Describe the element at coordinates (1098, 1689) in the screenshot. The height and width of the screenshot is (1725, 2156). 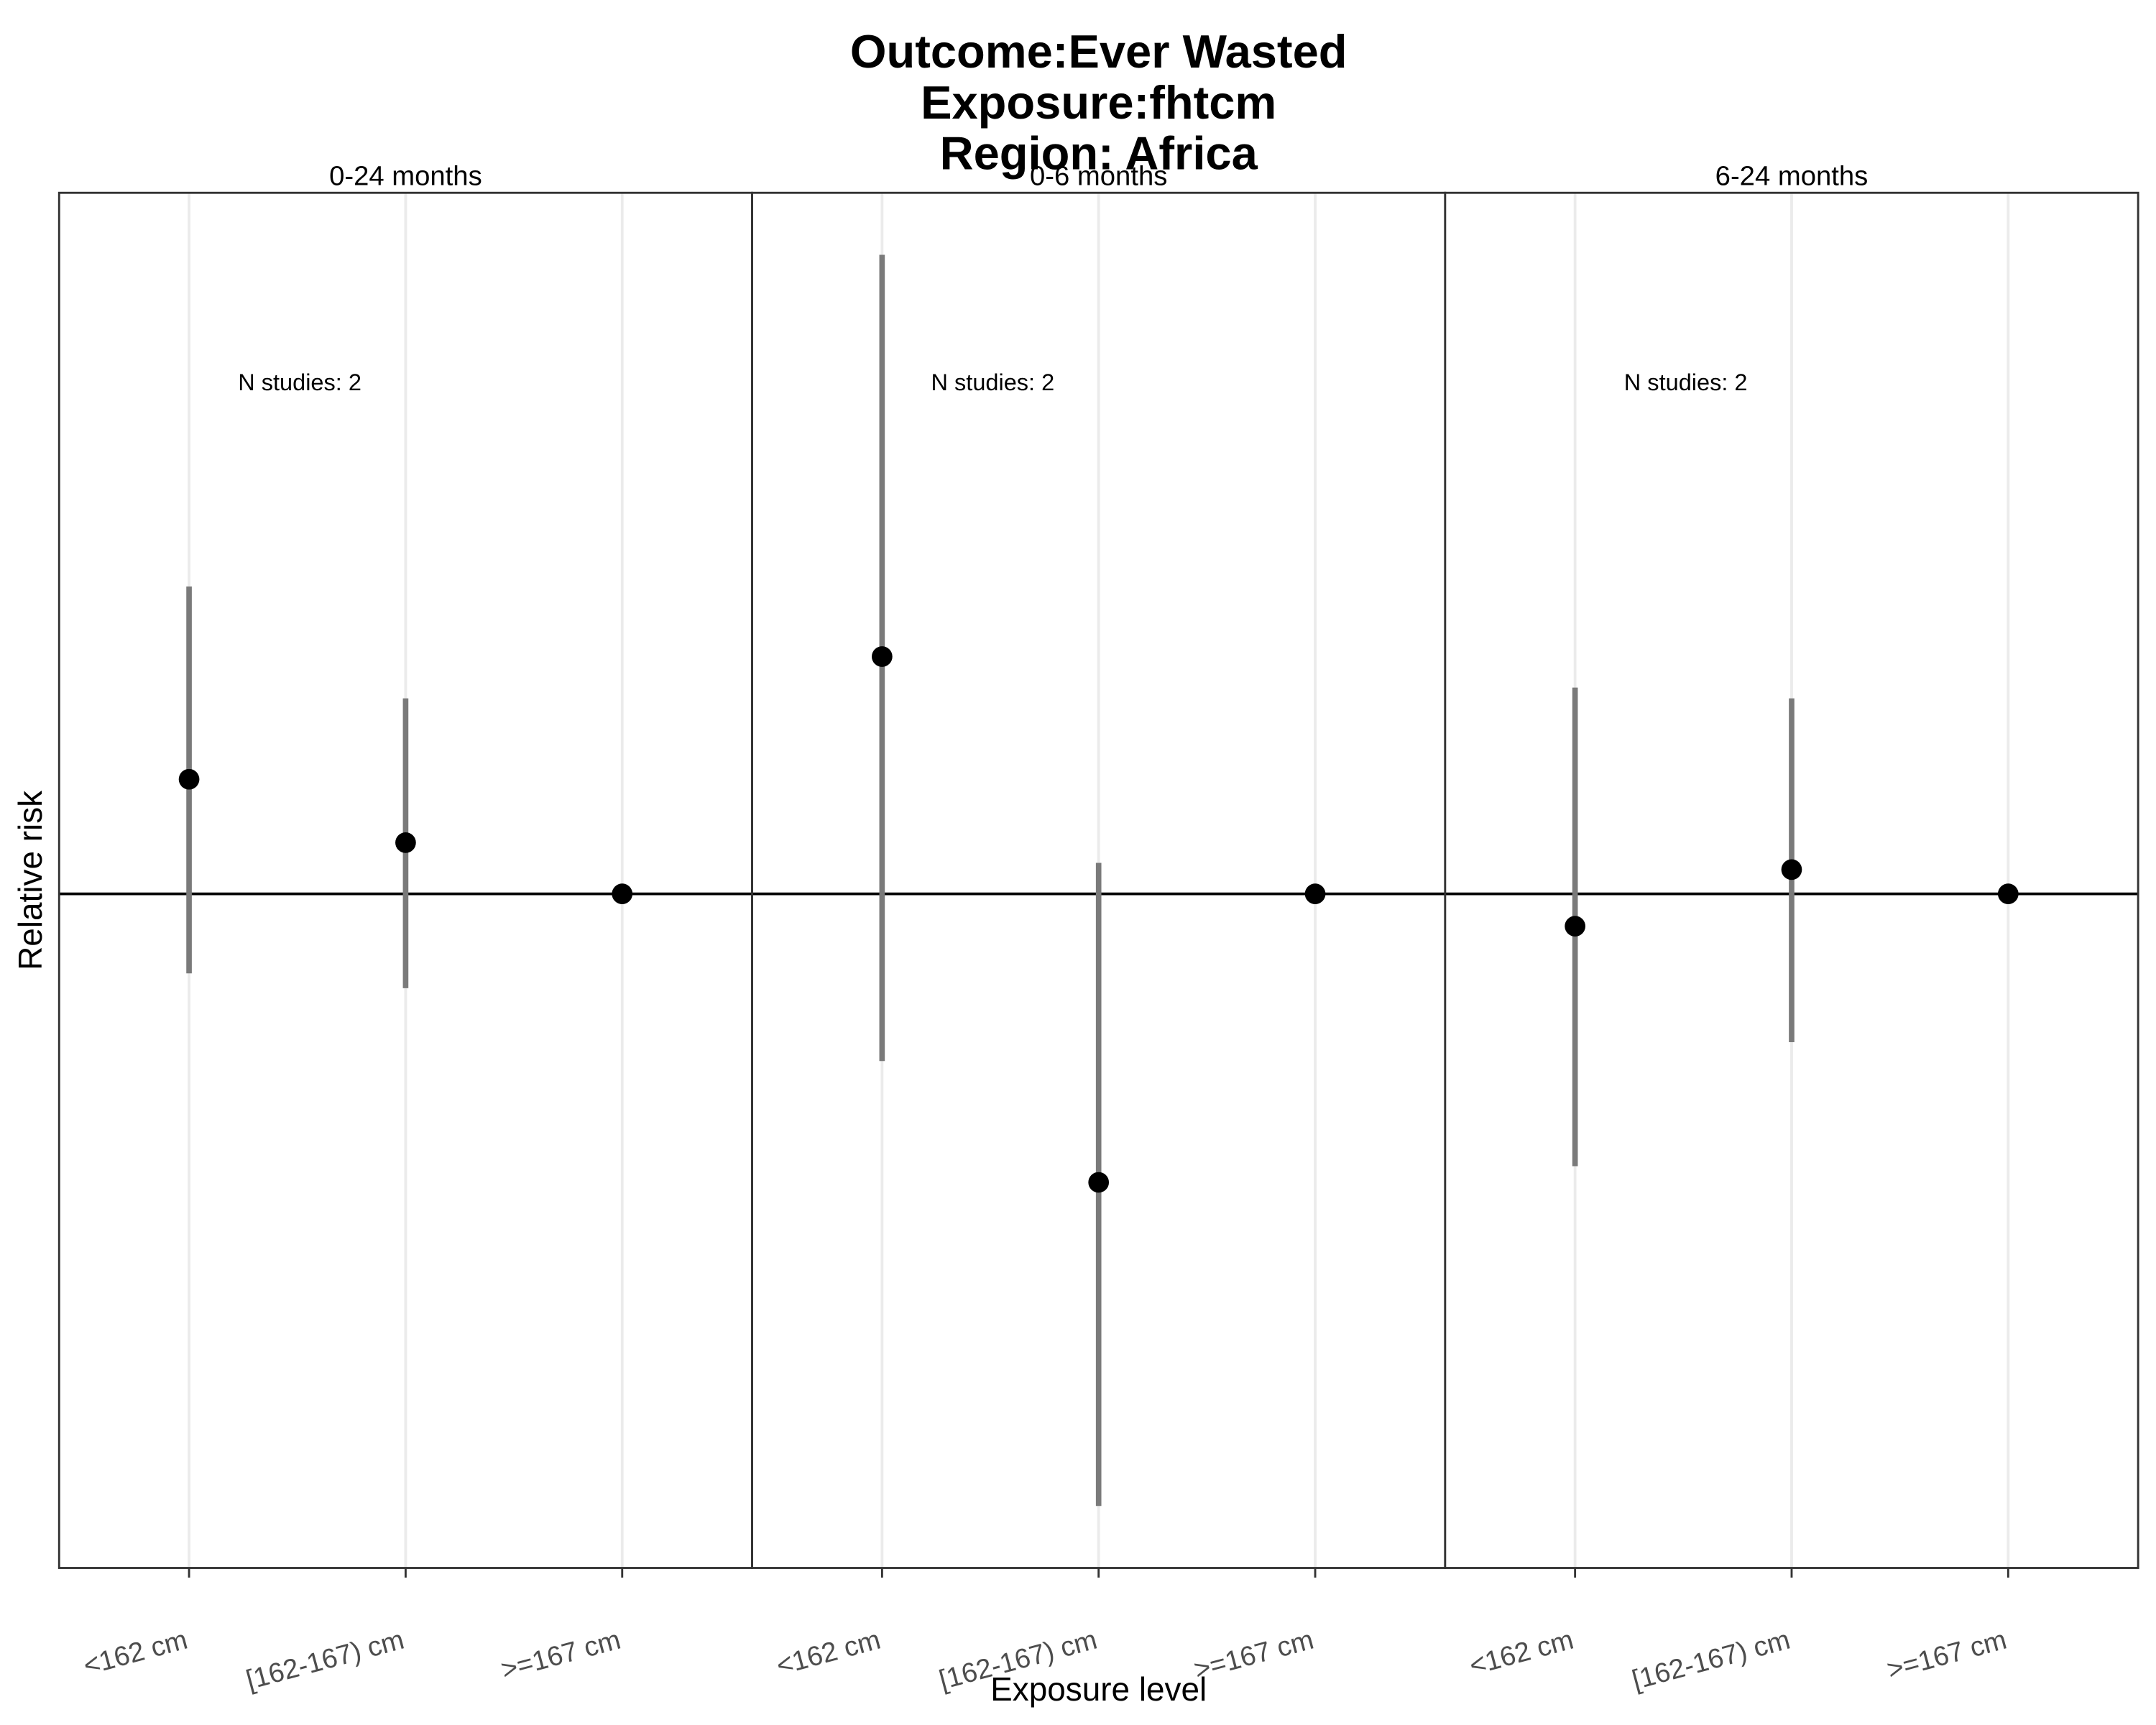
I see `x-axis-label: Exposure level` at that location.